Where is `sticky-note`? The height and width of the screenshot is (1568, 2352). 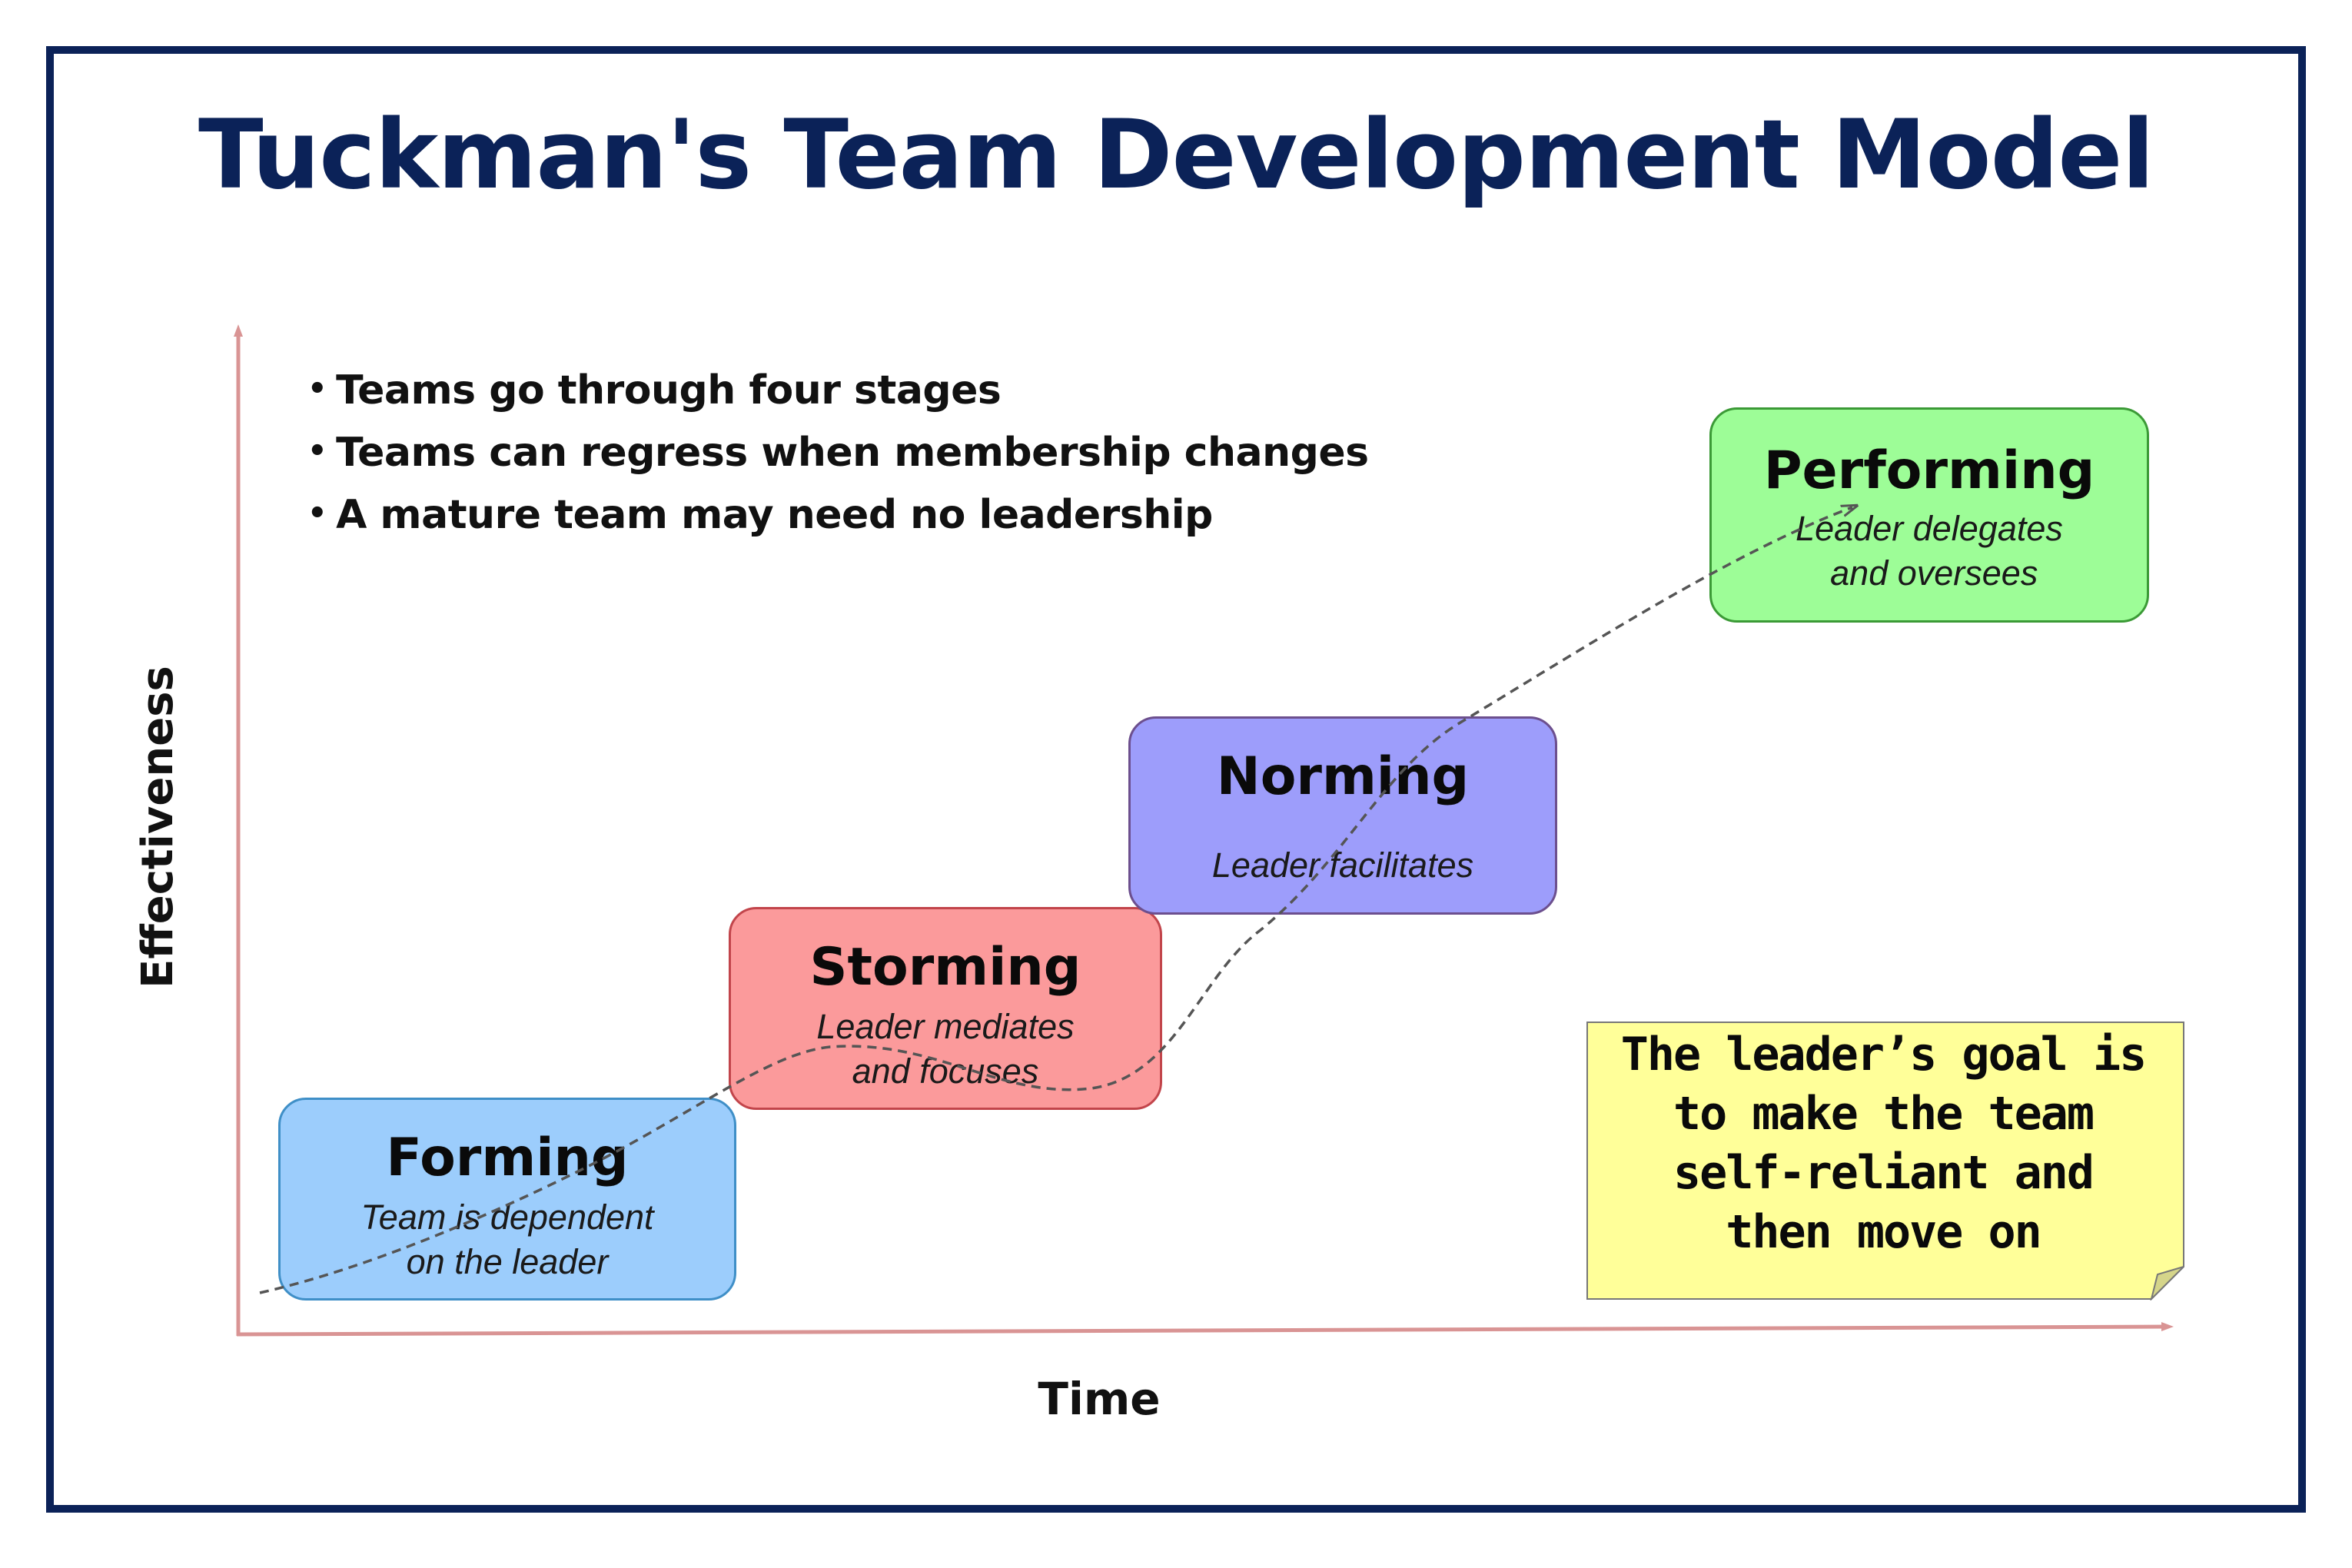 sticky-note is located at coordinates (1885, 1161).